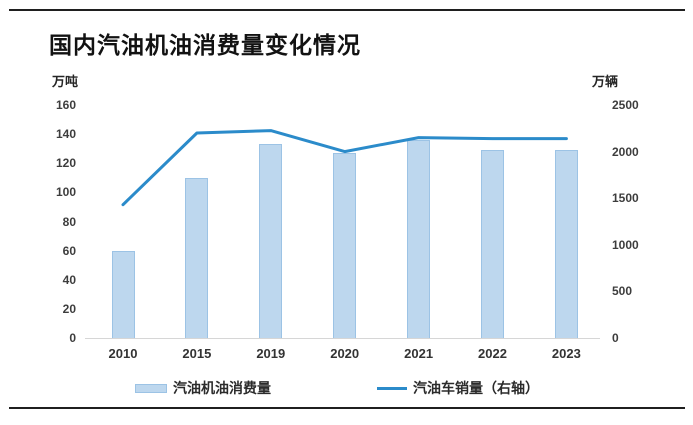 The image size is (693, 425). I want to click on left-axis-tick-label: 20, so click(69, 308).